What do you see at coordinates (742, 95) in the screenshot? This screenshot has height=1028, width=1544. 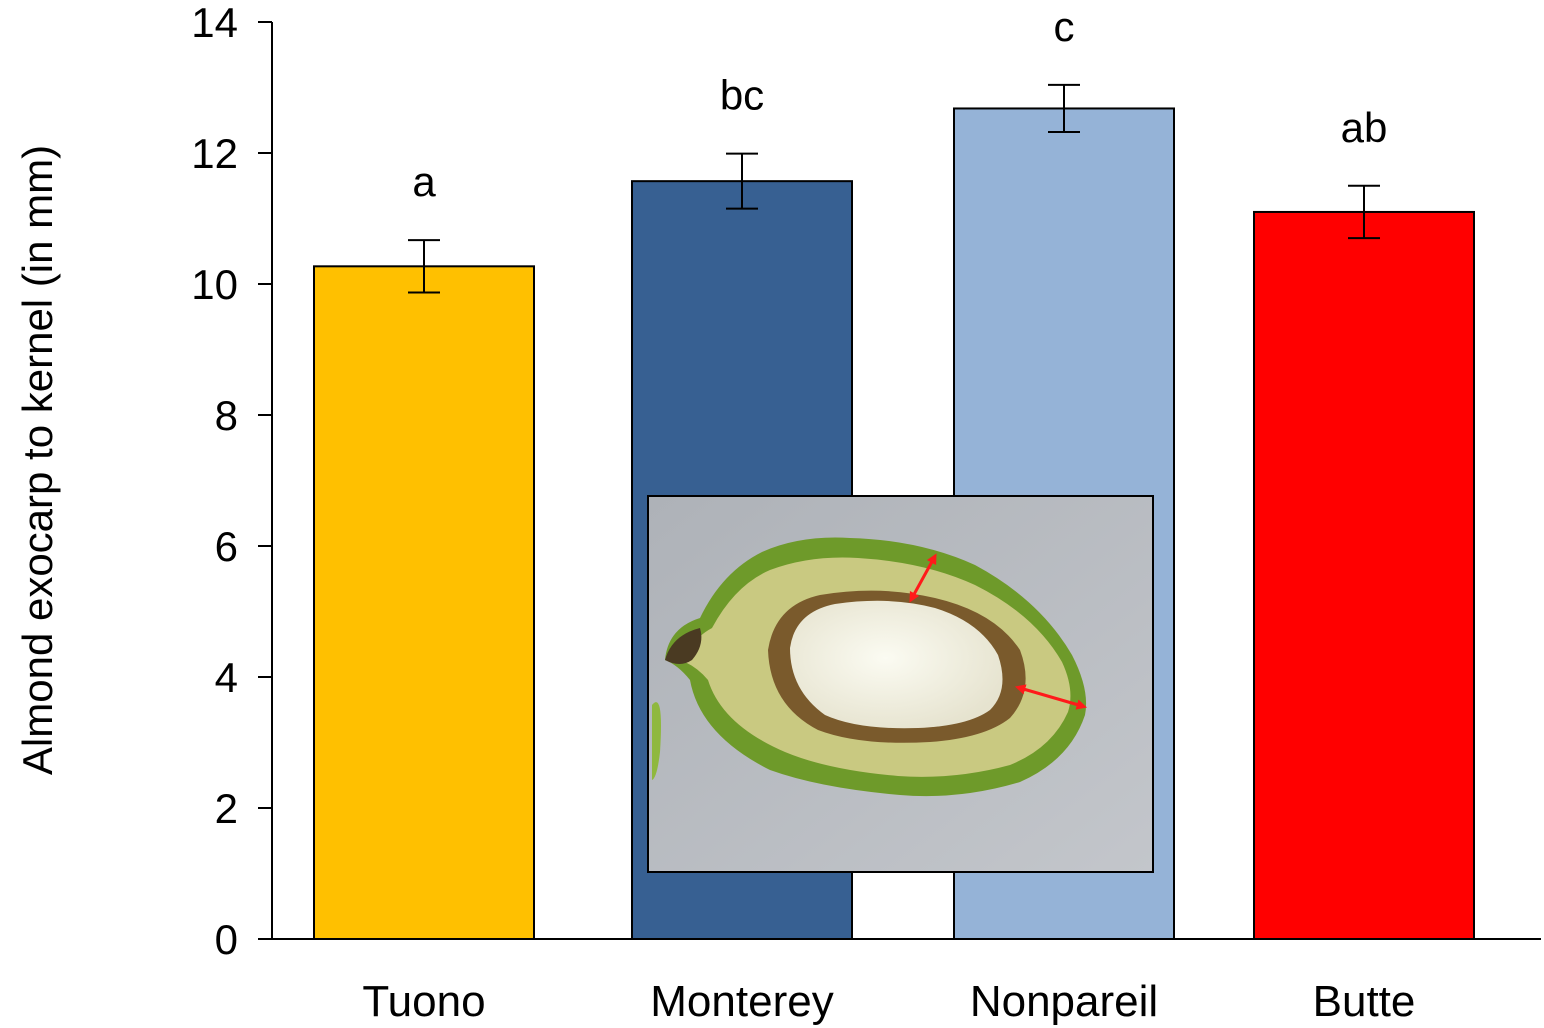 I see `significance-letter: bc` at bounding box center [742, 95].